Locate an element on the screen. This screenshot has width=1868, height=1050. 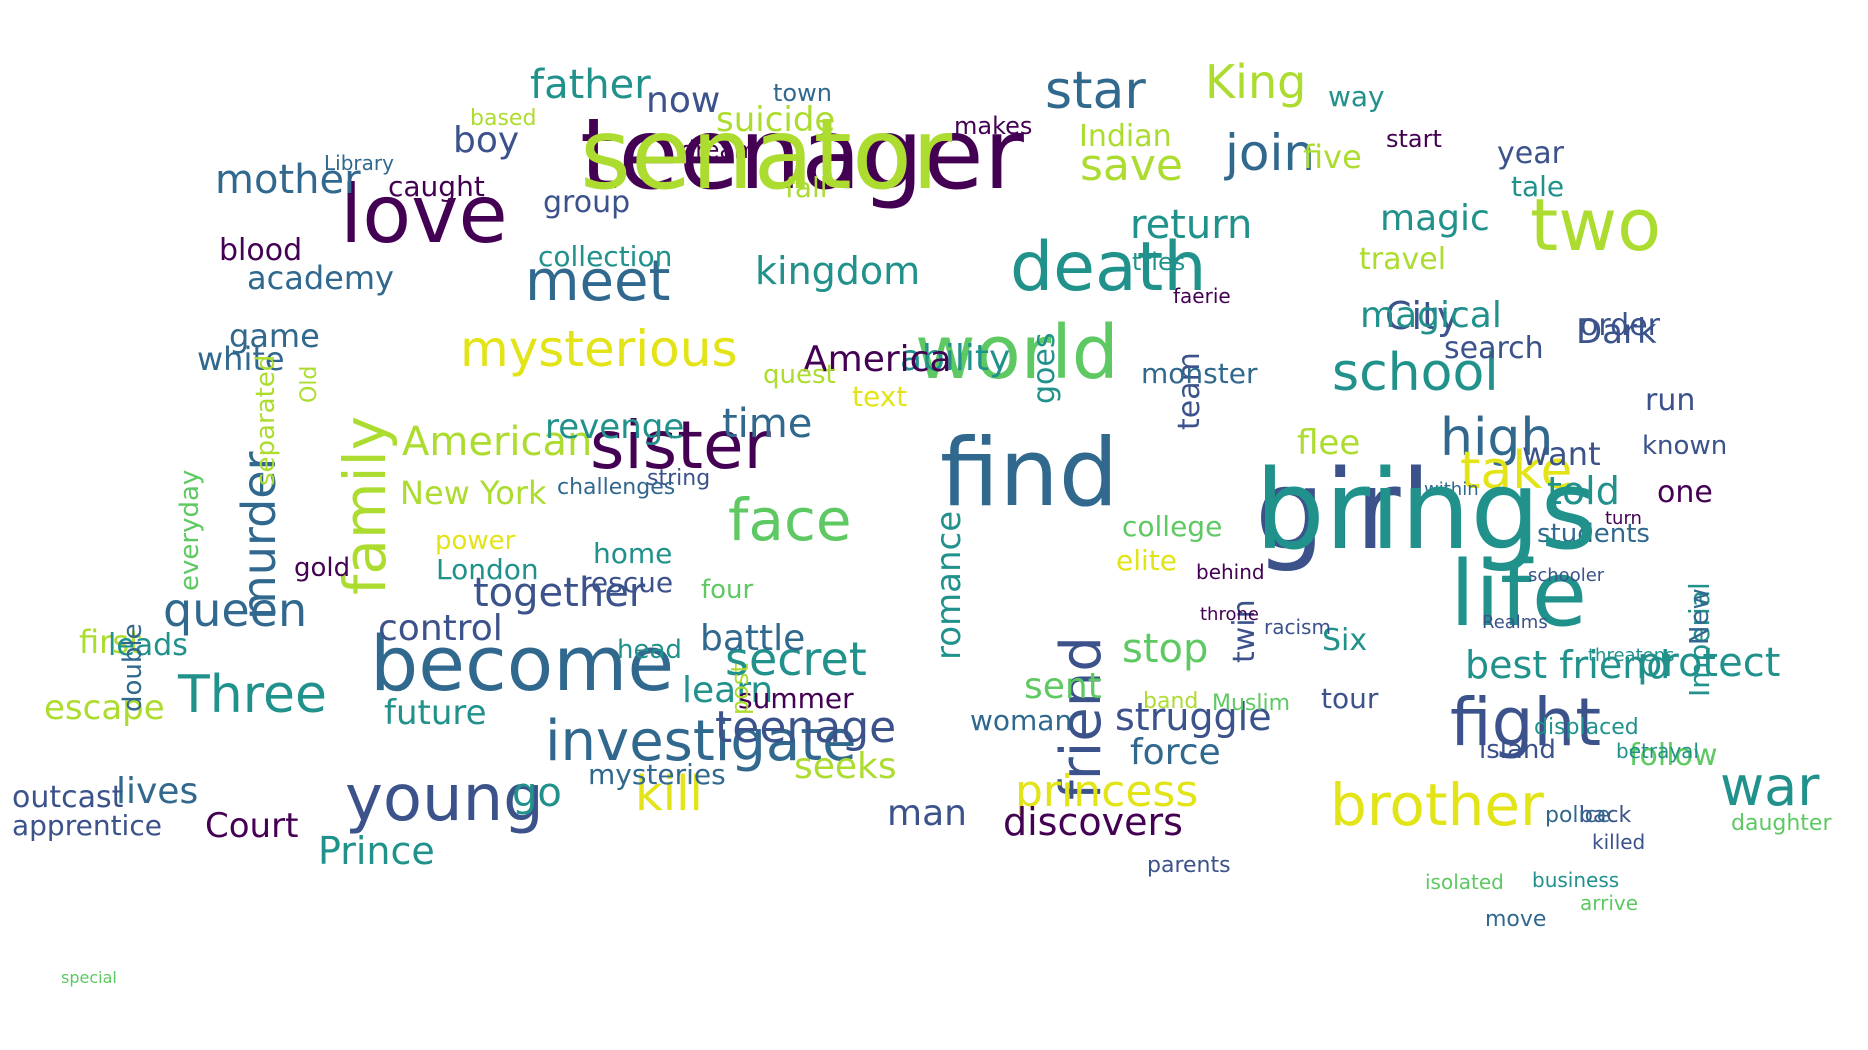
word-together: together is located at coordinates (559, 593).